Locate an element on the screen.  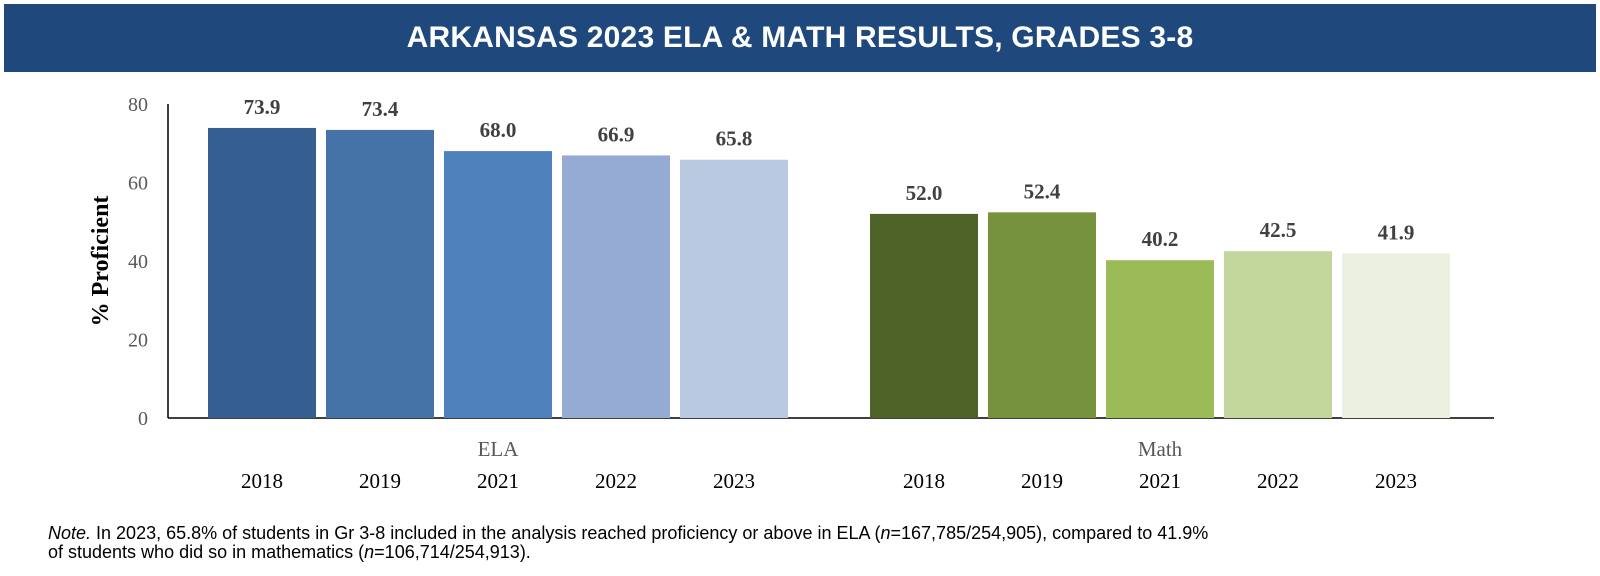
y-tick-label: 20 is located at coordinates (138, 341).